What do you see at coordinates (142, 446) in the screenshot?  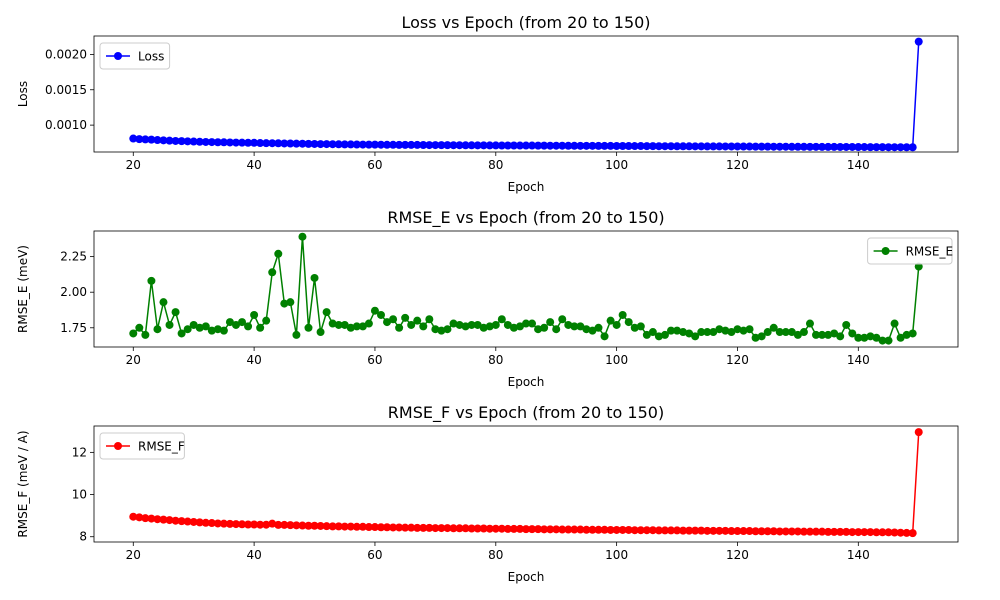 I see `legend-box` at bounding box center [142, 446].